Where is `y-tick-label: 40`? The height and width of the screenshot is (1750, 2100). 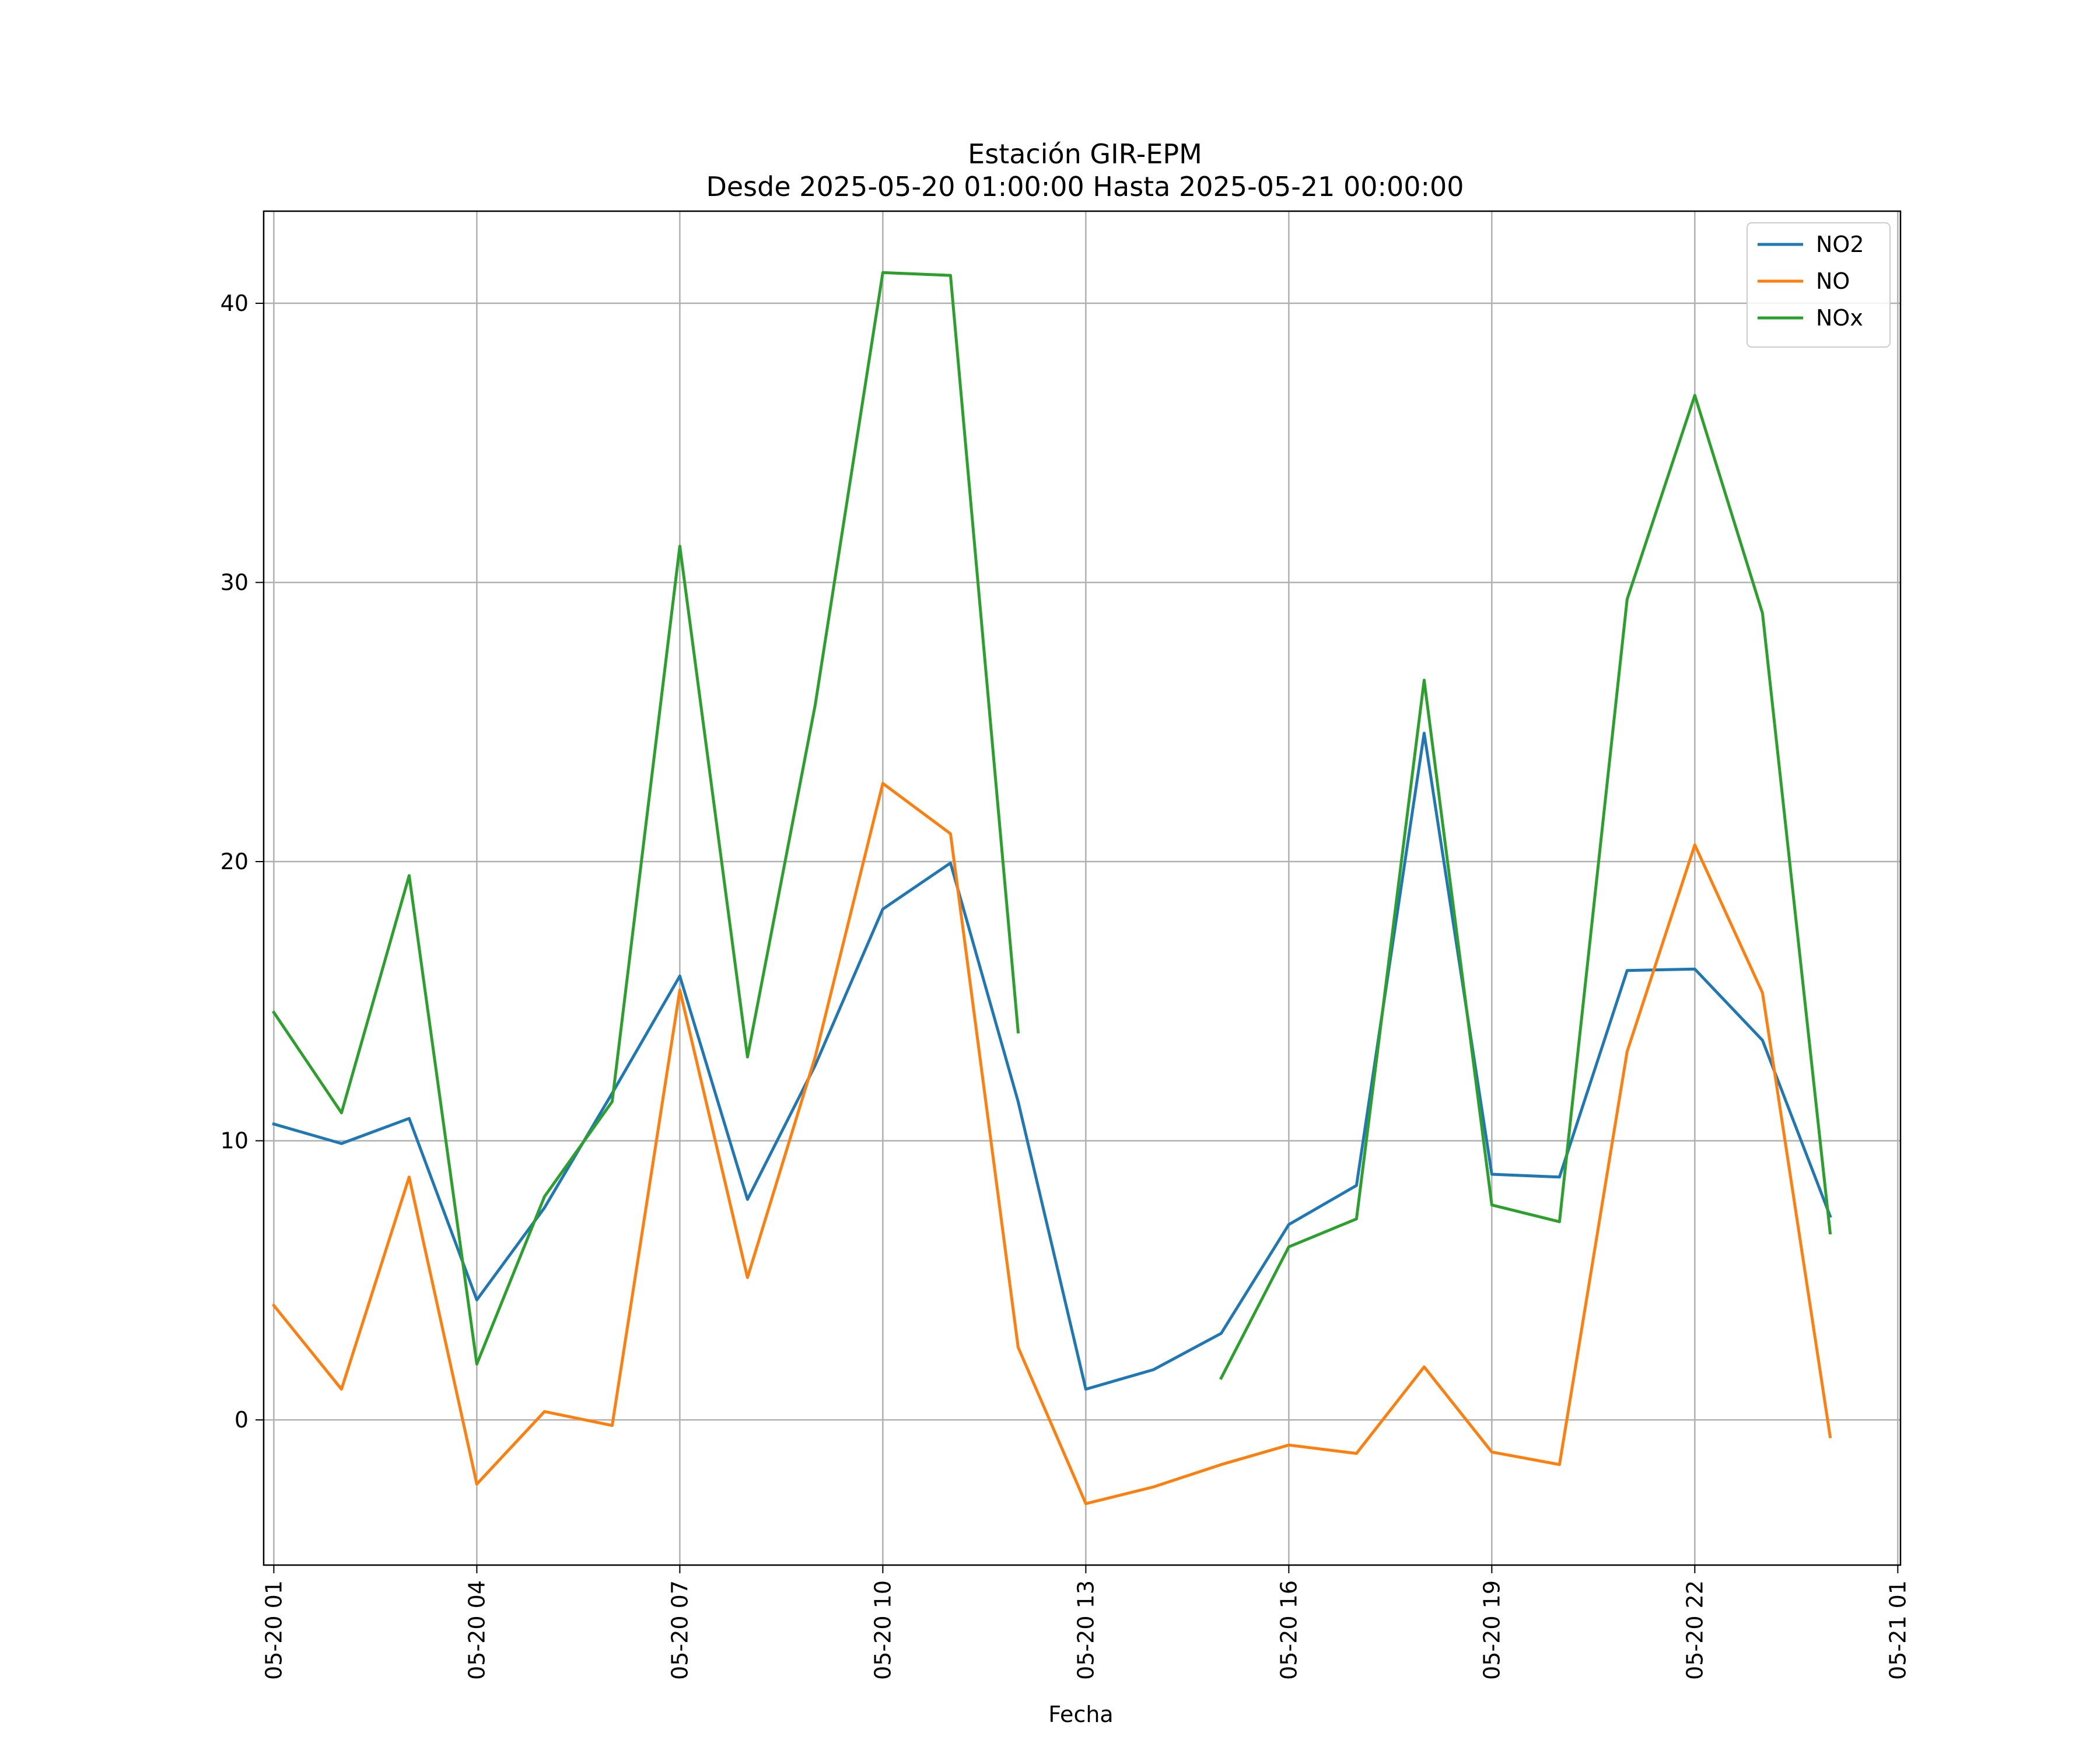
y-tick-label: 40 is located at coordinates (235, 303).